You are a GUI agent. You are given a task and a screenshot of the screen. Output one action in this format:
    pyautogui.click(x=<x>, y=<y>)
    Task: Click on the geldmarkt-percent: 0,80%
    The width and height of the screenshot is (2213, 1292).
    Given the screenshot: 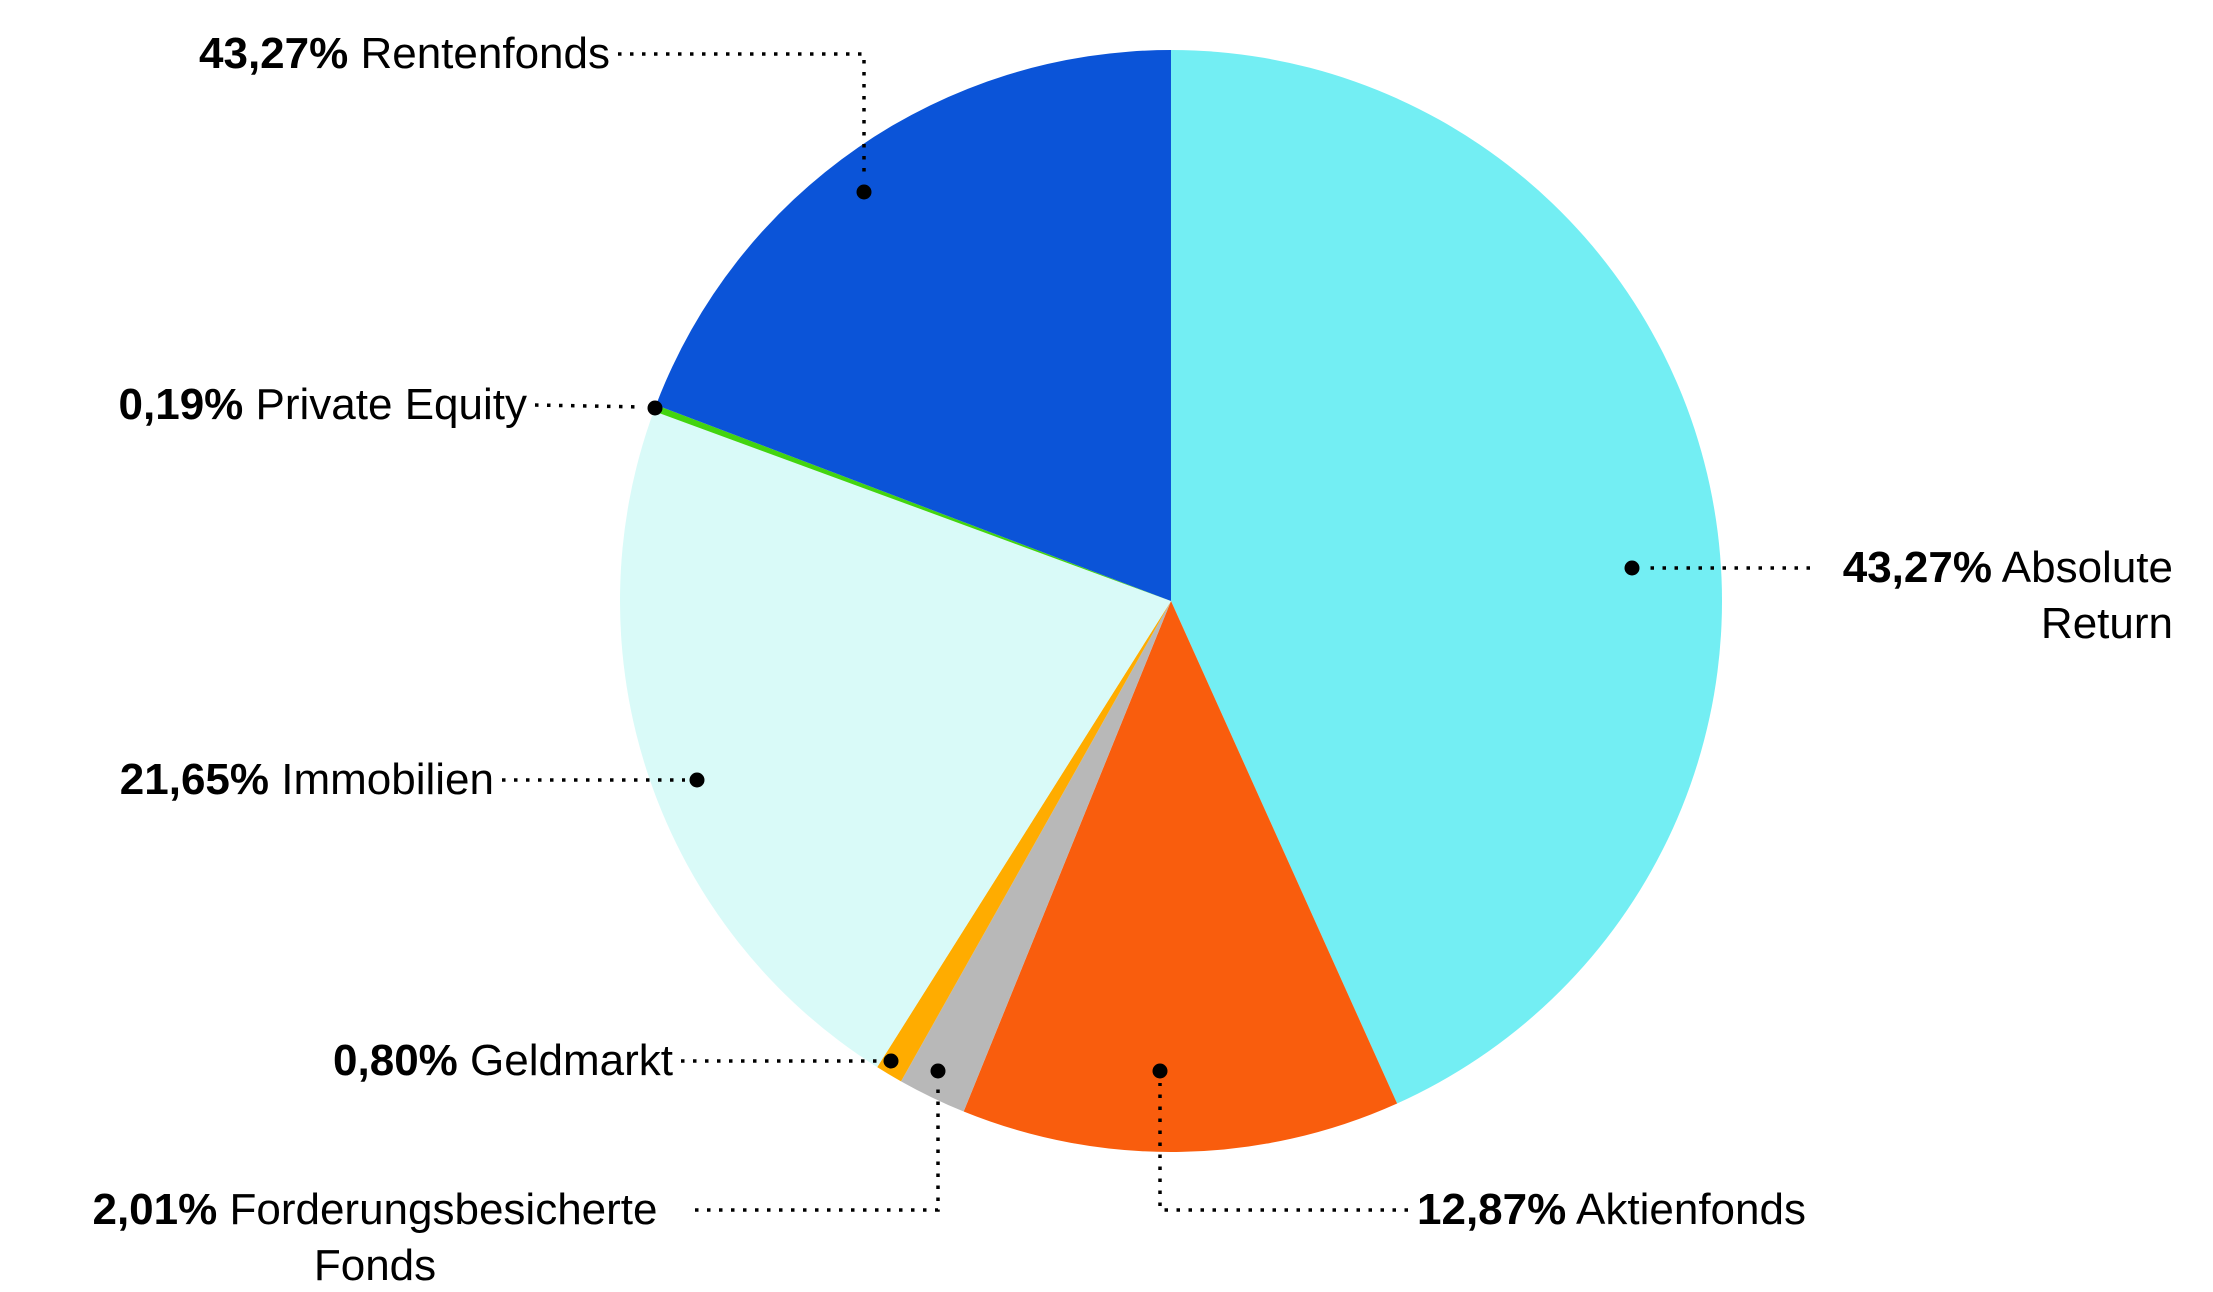 What is the action you would take?
    pyautogui.click(x=395, y=1060)
    